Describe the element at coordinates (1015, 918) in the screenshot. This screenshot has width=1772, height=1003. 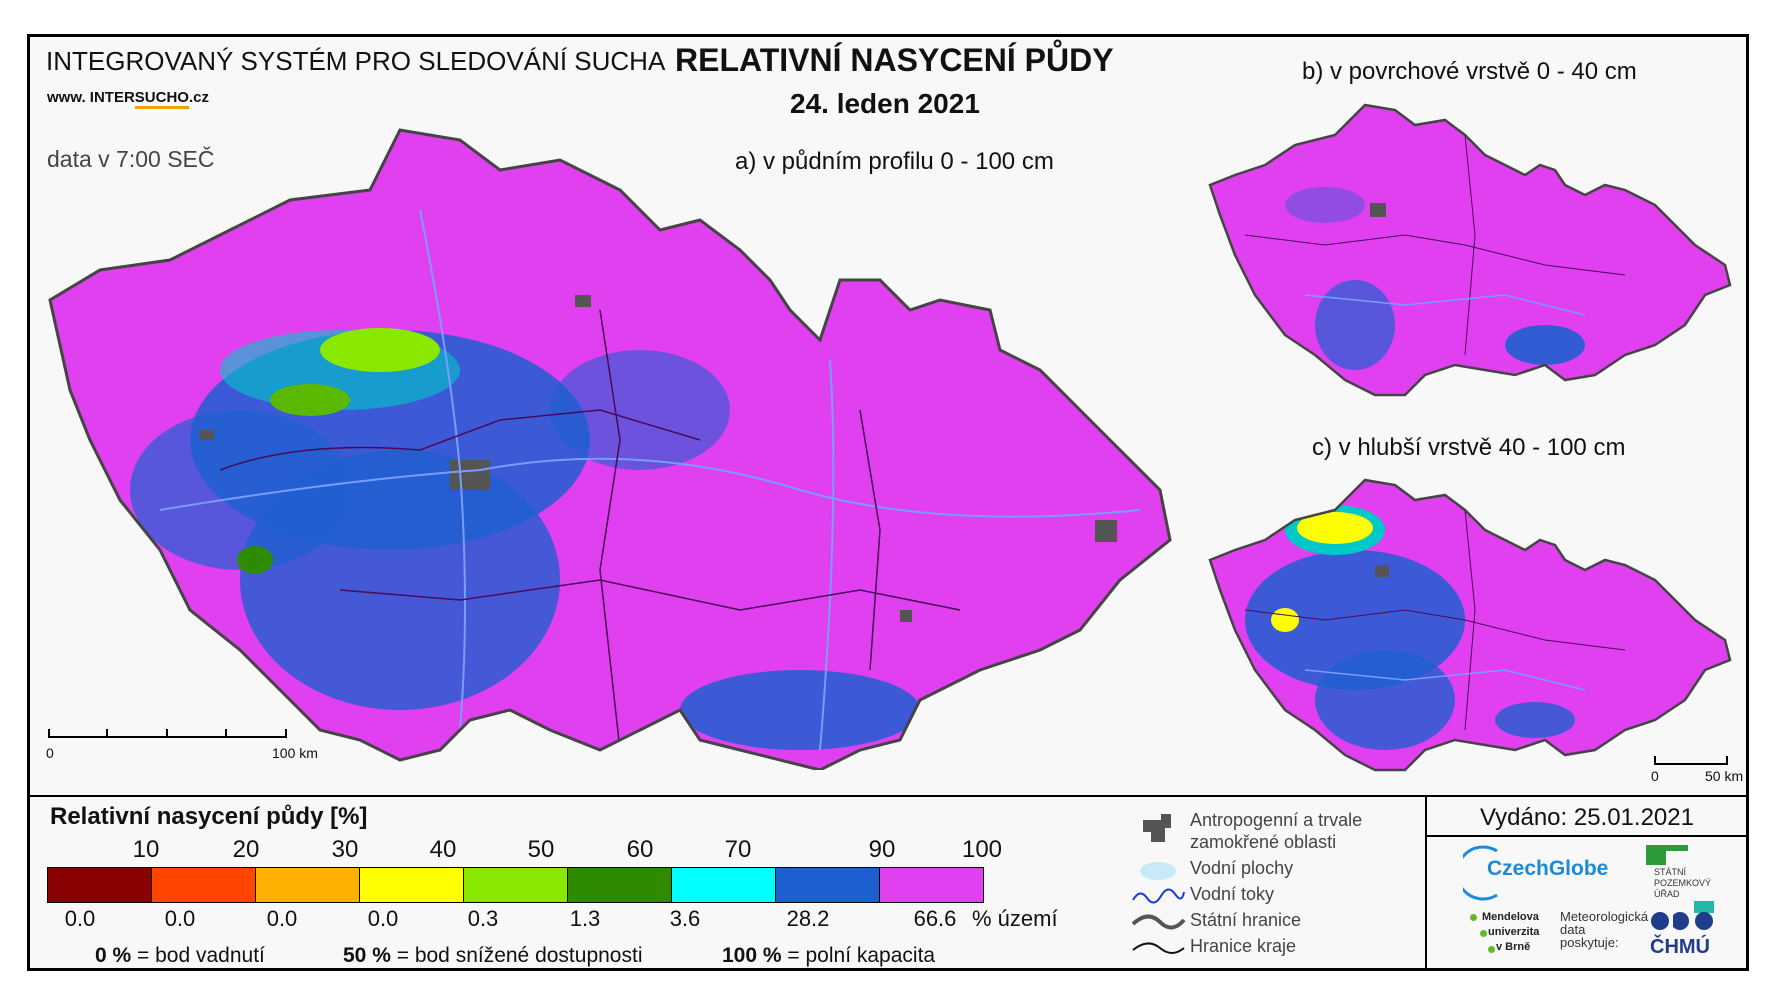
I see `area-unit: % území` at that location.